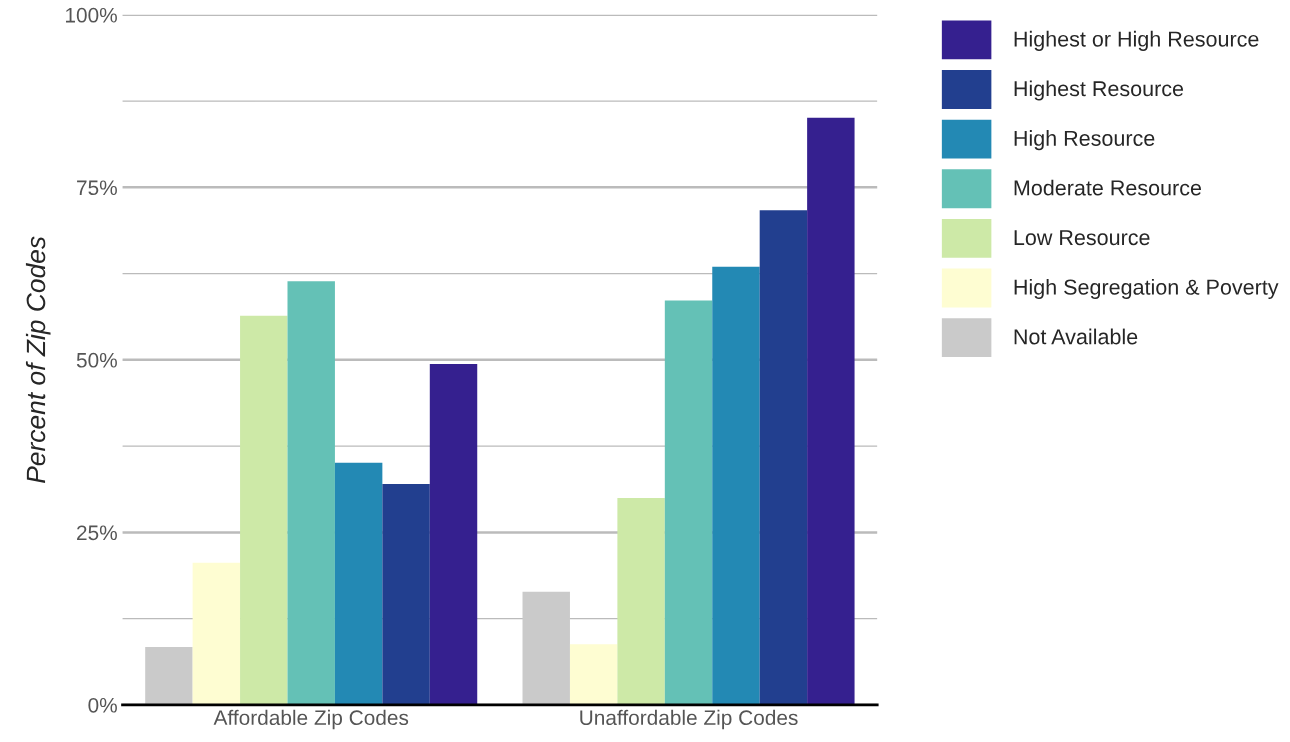 This screenshot has width=1290, height=742. Describe the element at coordinates (1146, 289) in the screenshot. I see `legend-label: High Segregation & Poverty` at that location.